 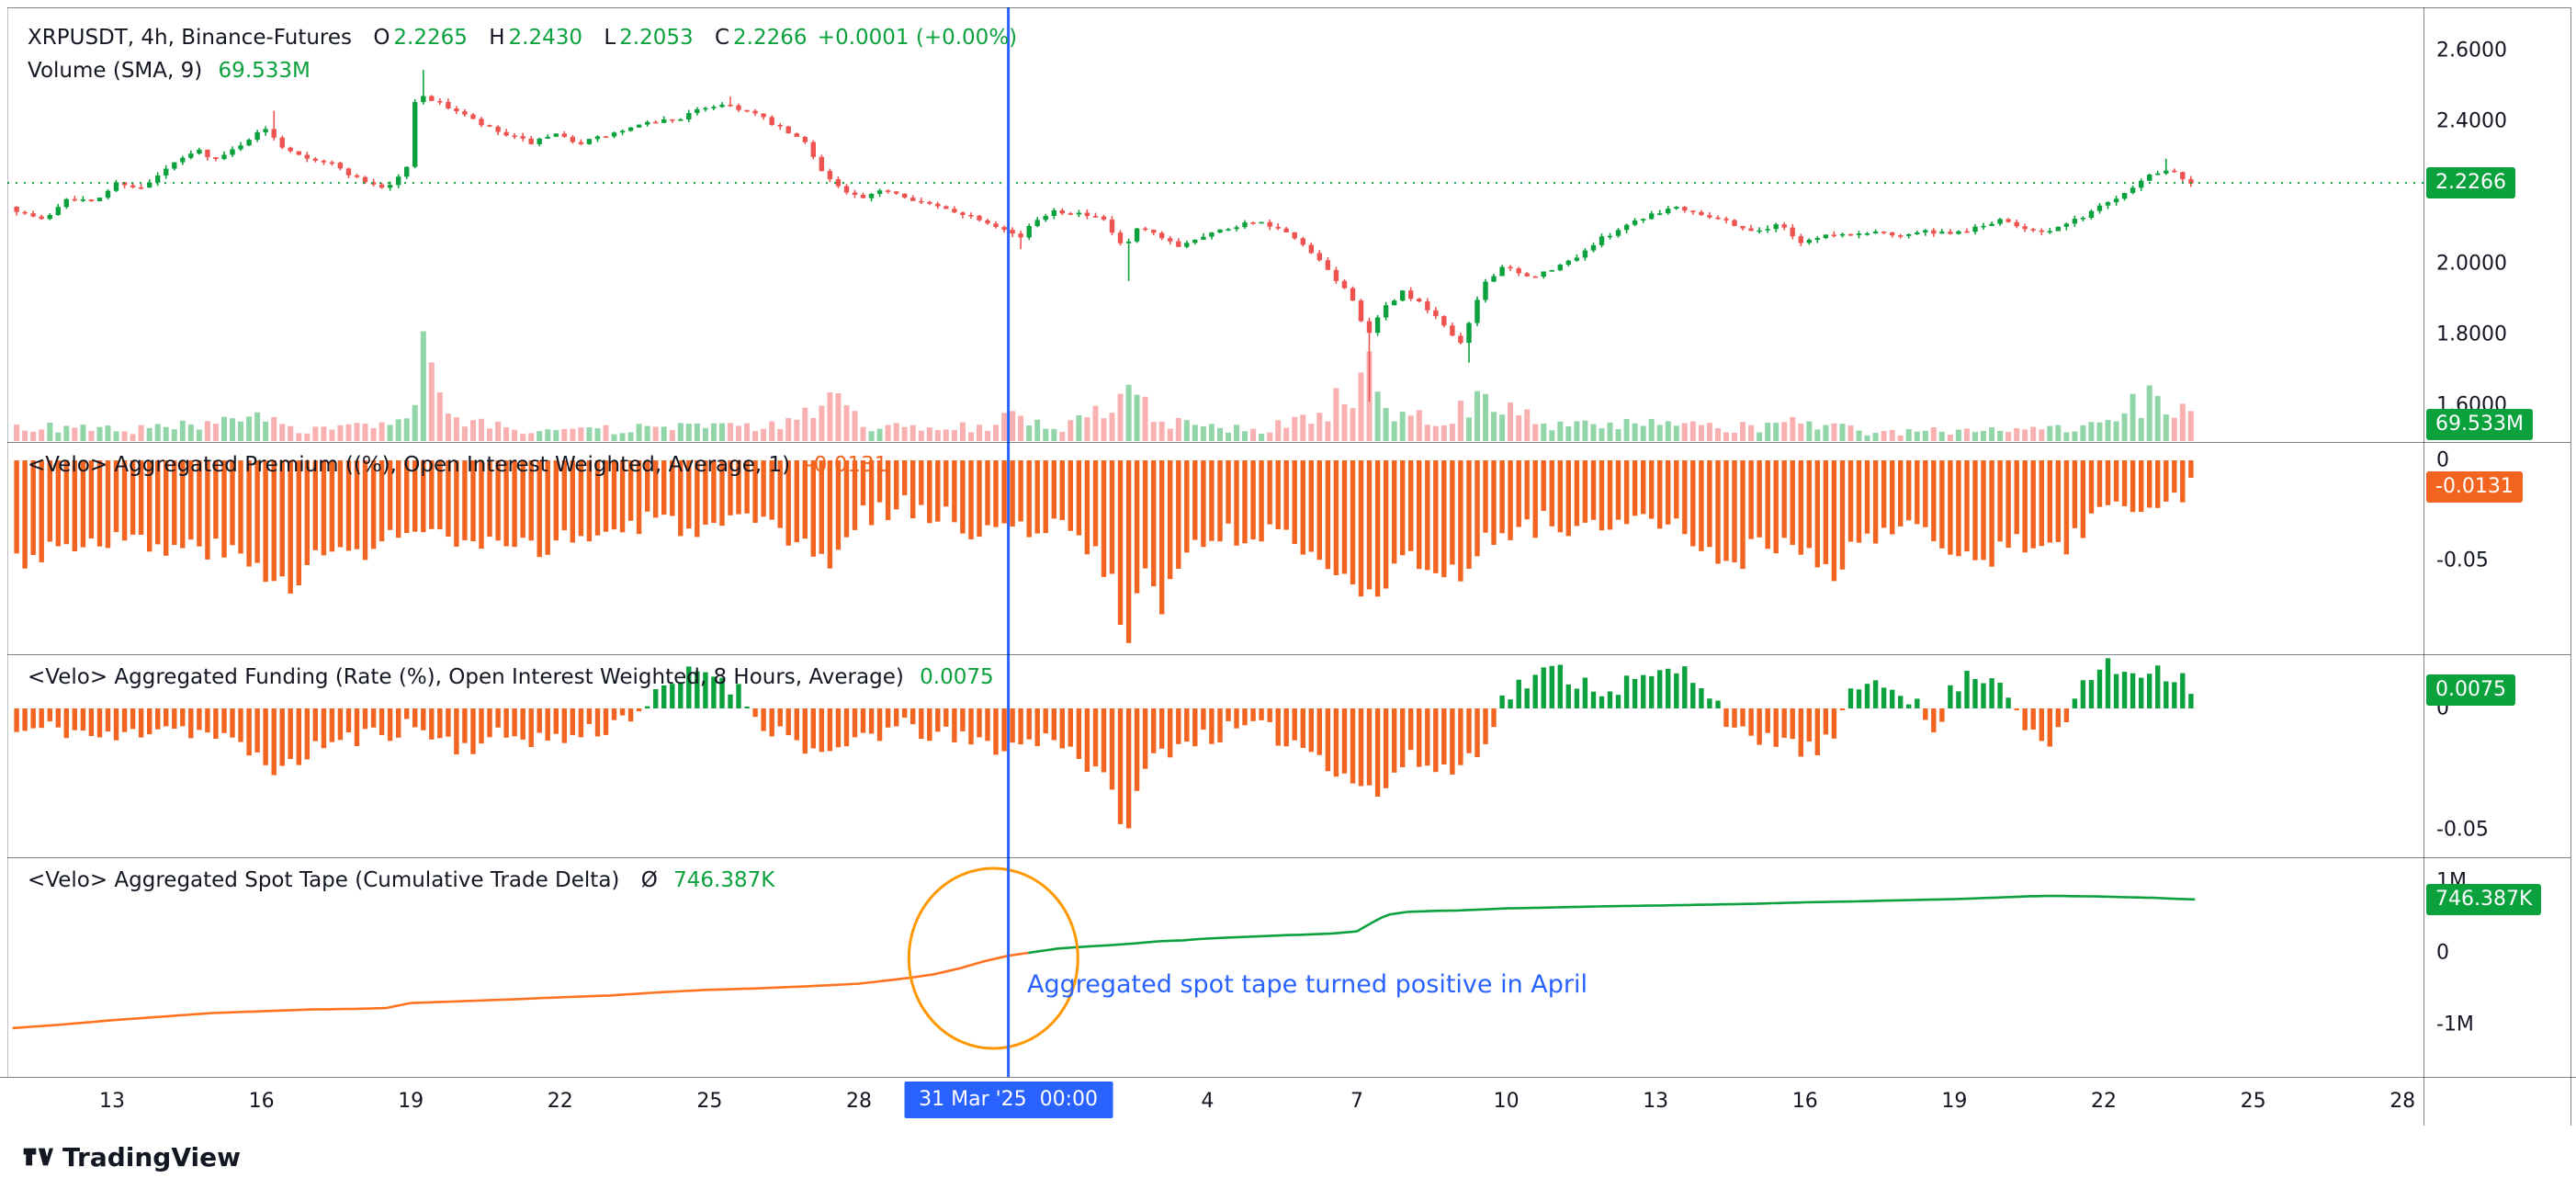 I want to click on tradingview-logo: TradingView, so click(x=131, y=1156).